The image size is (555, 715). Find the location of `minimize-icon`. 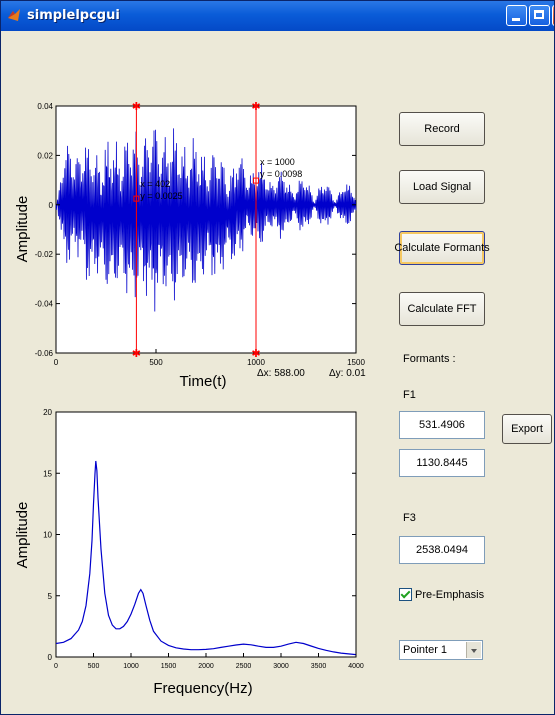

minimize-icon is located at coordinates (516, 15).